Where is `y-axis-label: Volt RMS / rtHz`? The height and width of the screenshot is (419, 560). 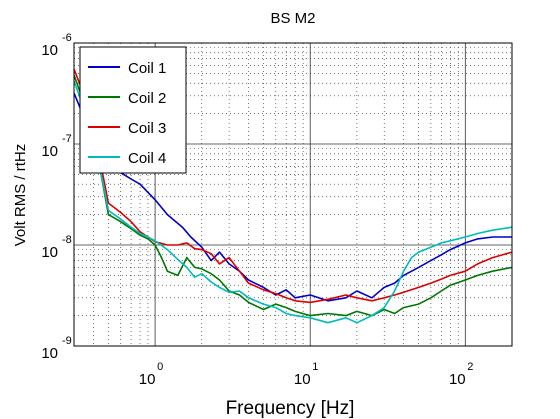 y-axis-label: Volt RMS / rtHz is located at coordinates (20, 195).